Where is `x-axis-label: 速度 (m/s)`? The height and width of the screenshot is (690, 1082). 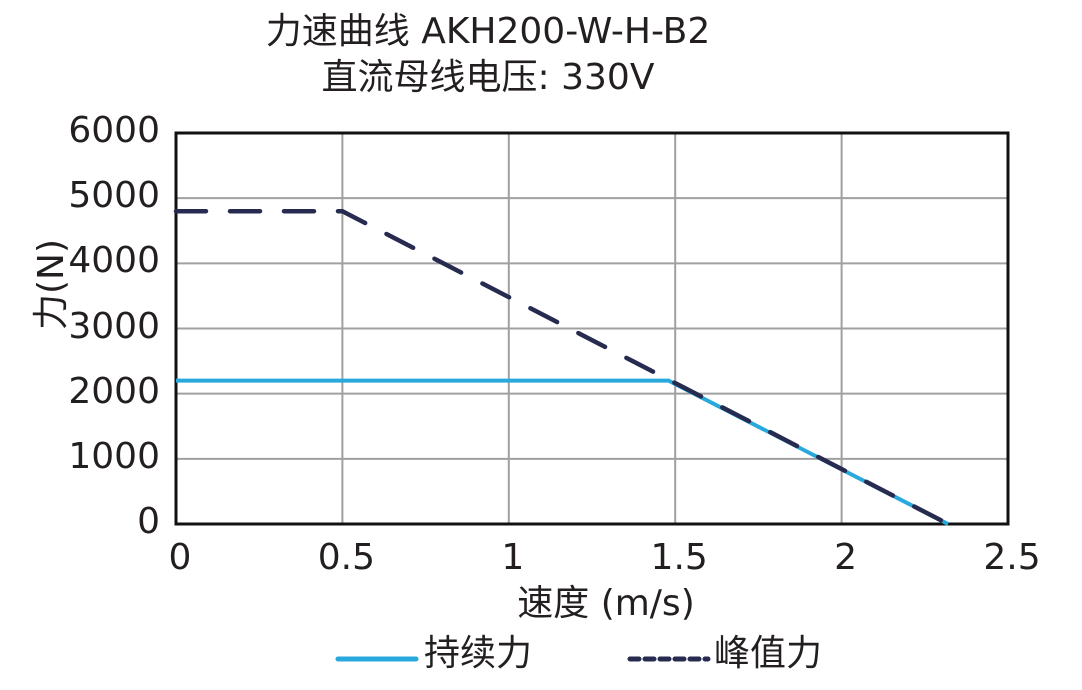 x-axis-label: 速度 (m/s) is located at coordinates (606, 603).